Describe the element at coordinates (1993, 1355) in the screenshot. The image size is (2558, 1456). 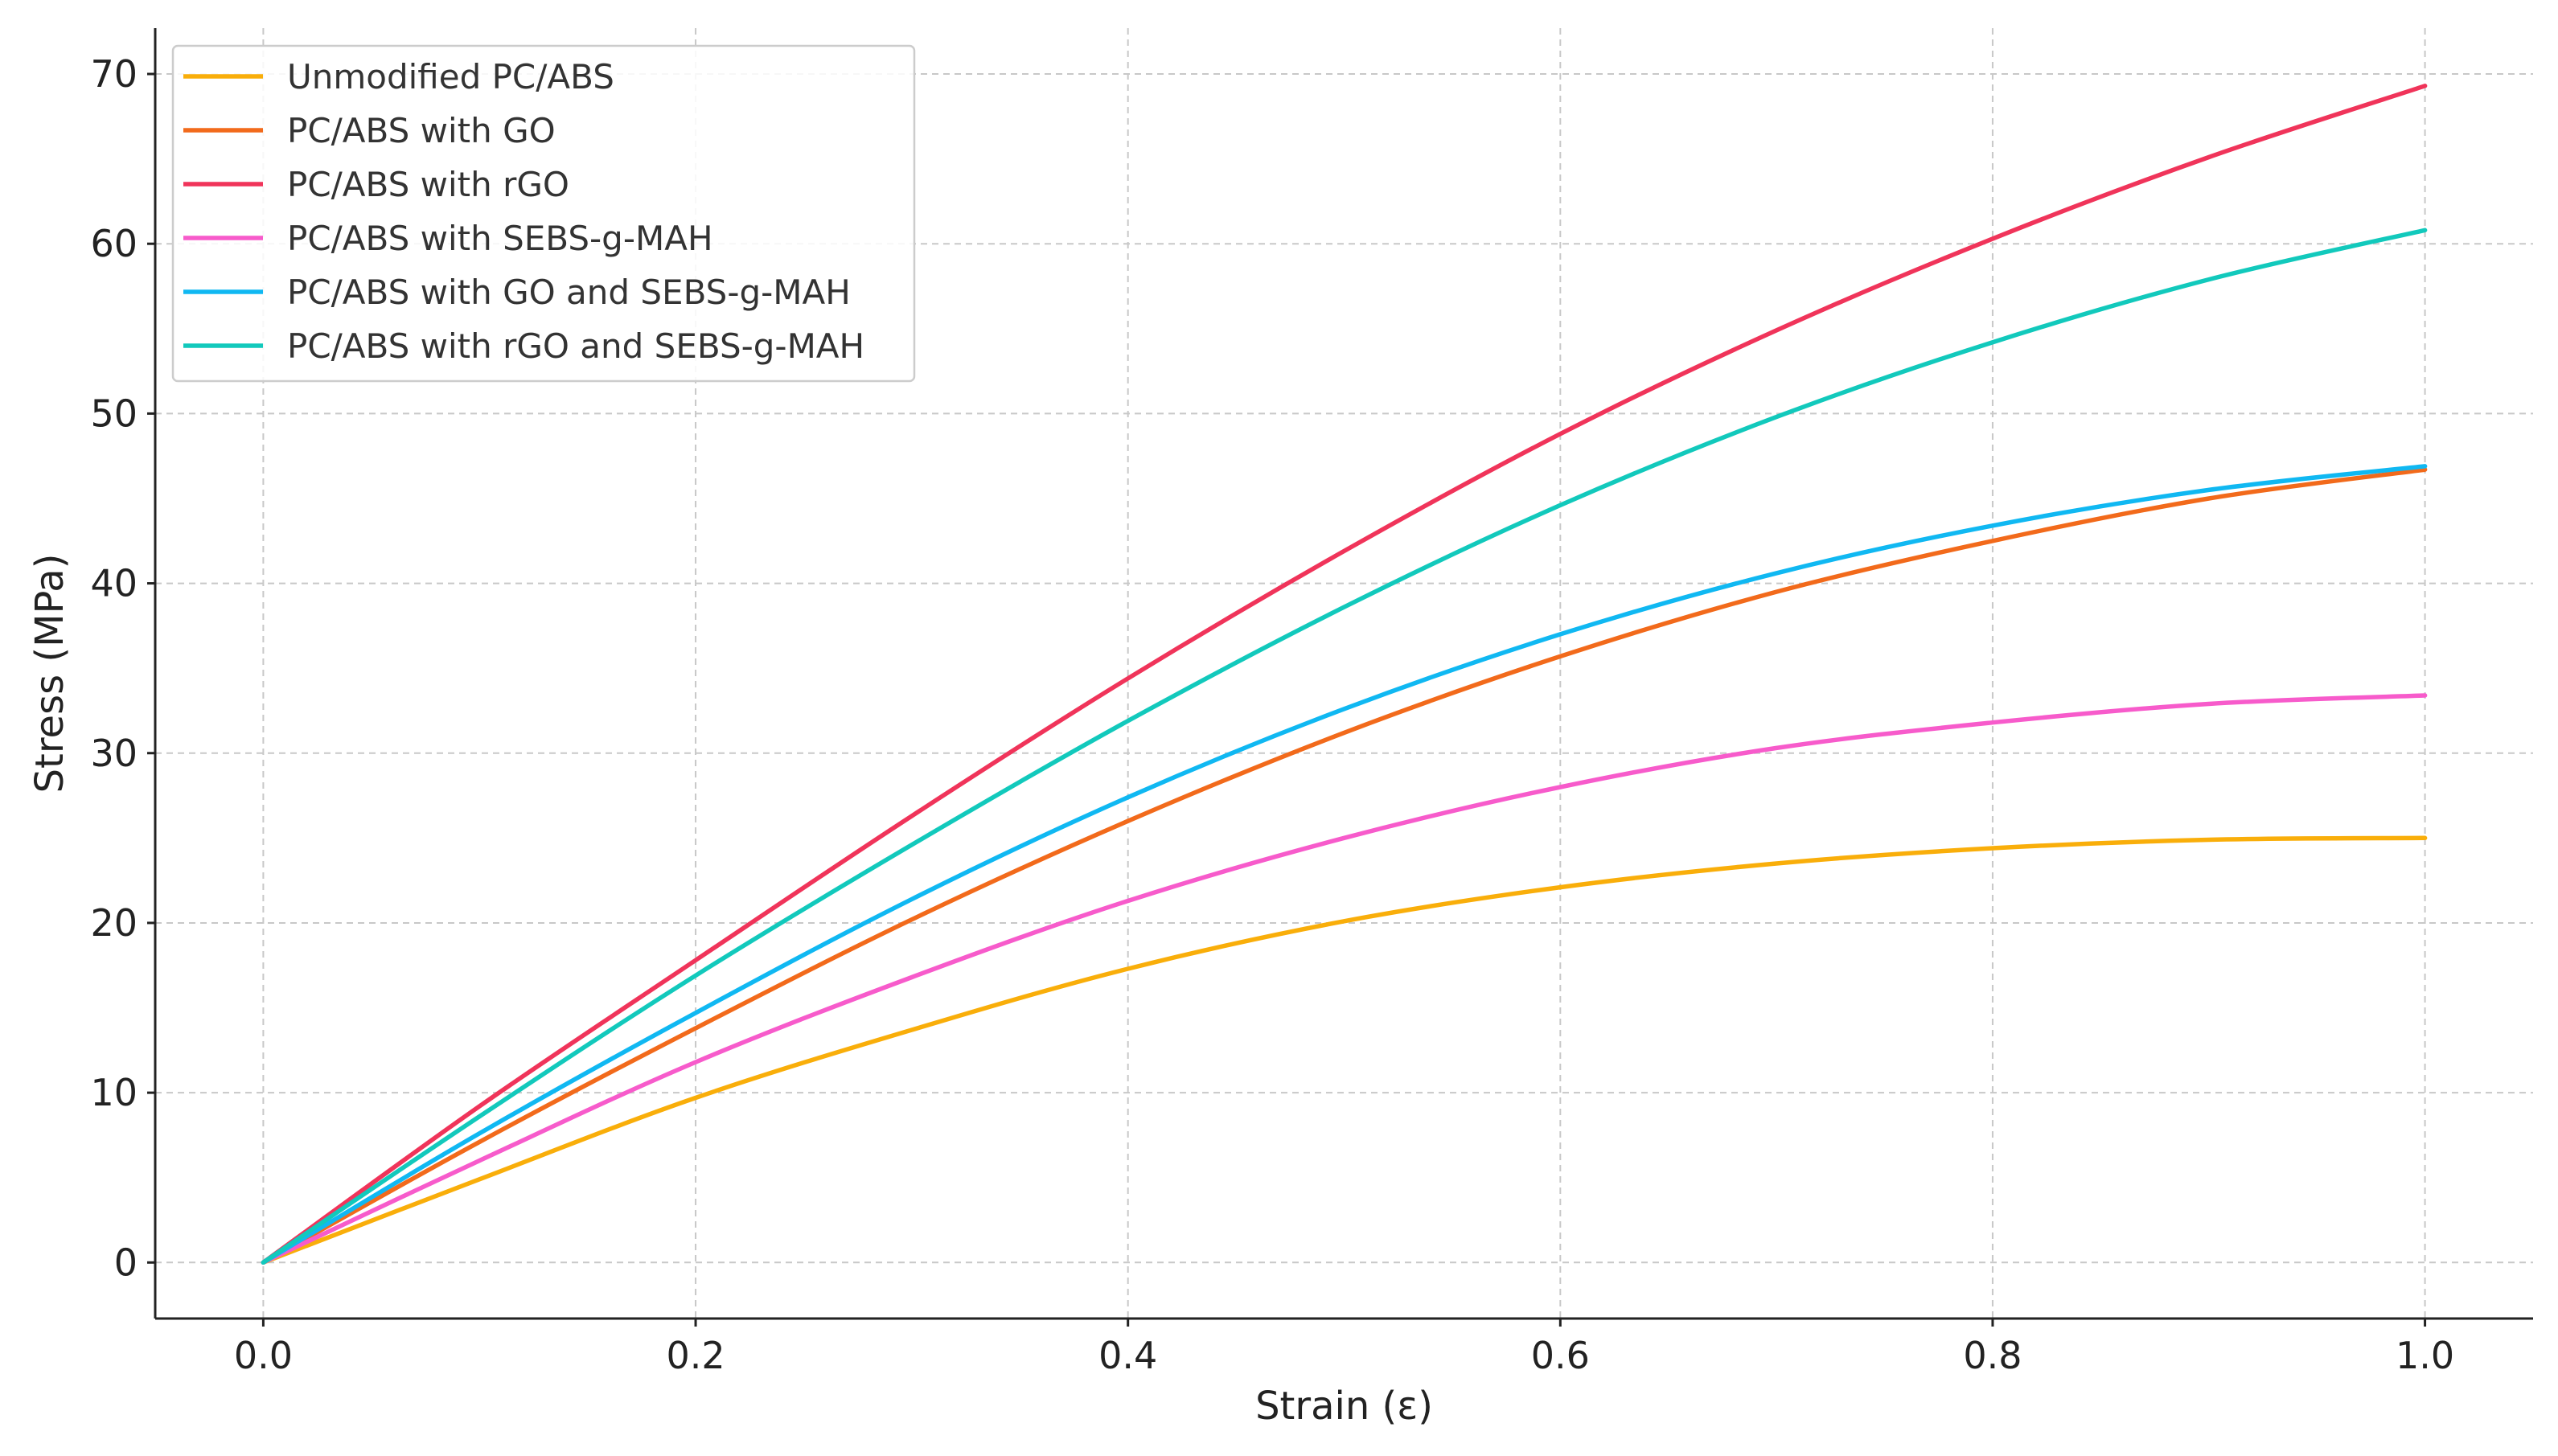
I see `x-tick-label: 0.8` at that location.